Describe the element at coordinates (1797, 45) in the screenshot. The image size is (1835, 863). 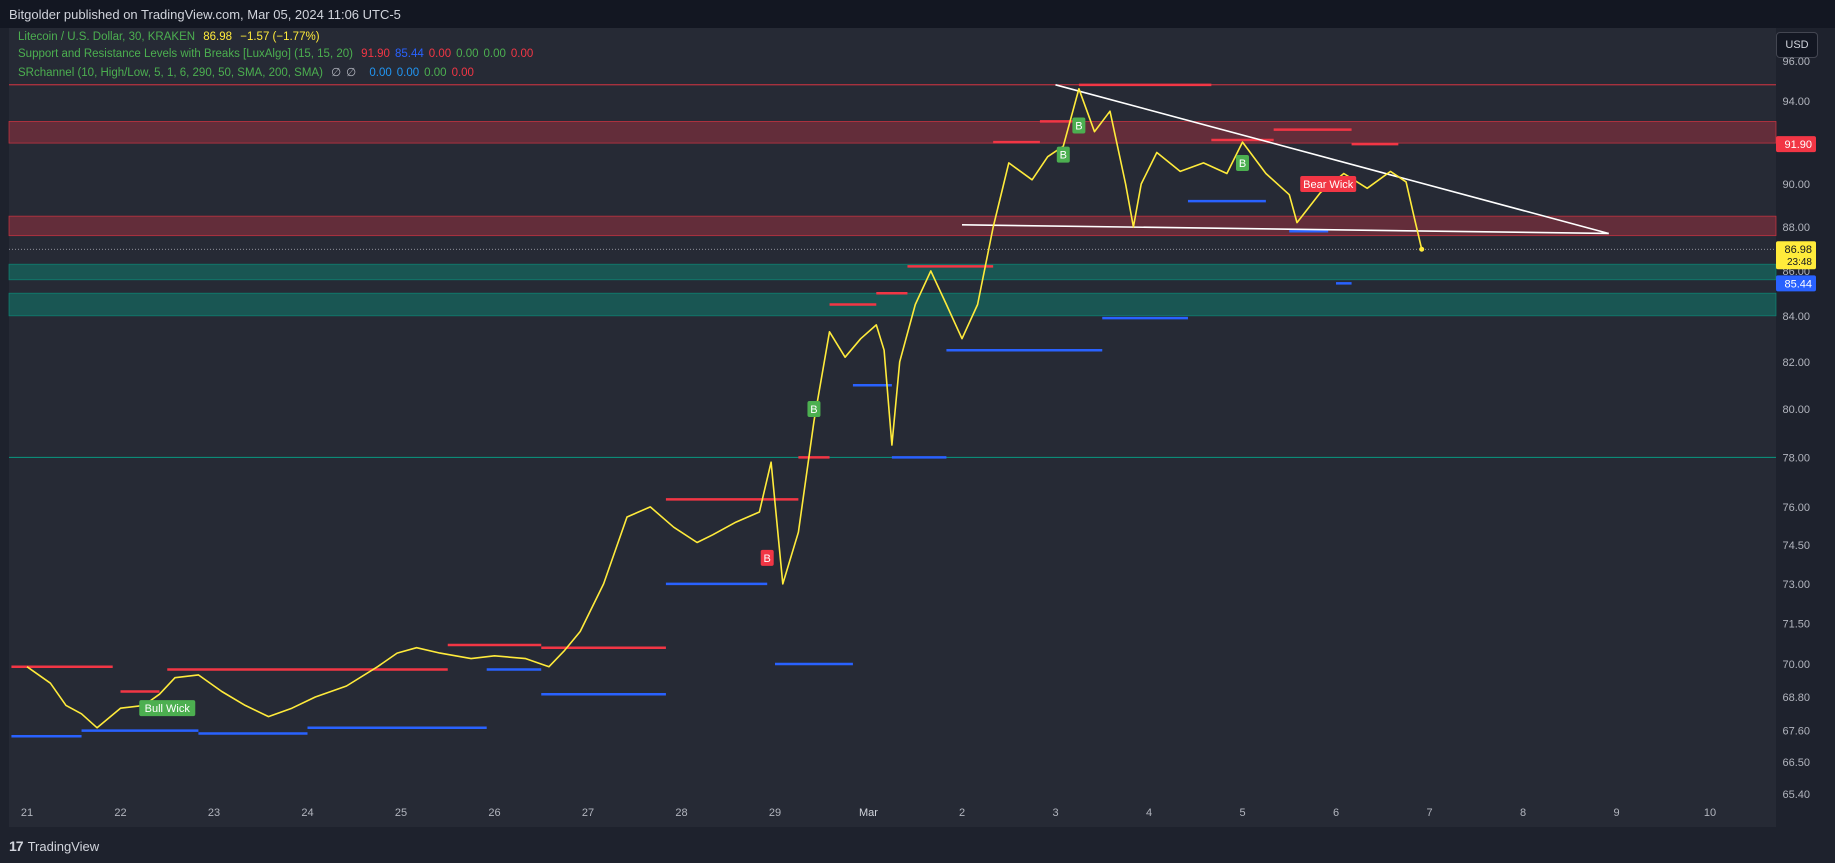
I see `currency-button: USD` at that location.